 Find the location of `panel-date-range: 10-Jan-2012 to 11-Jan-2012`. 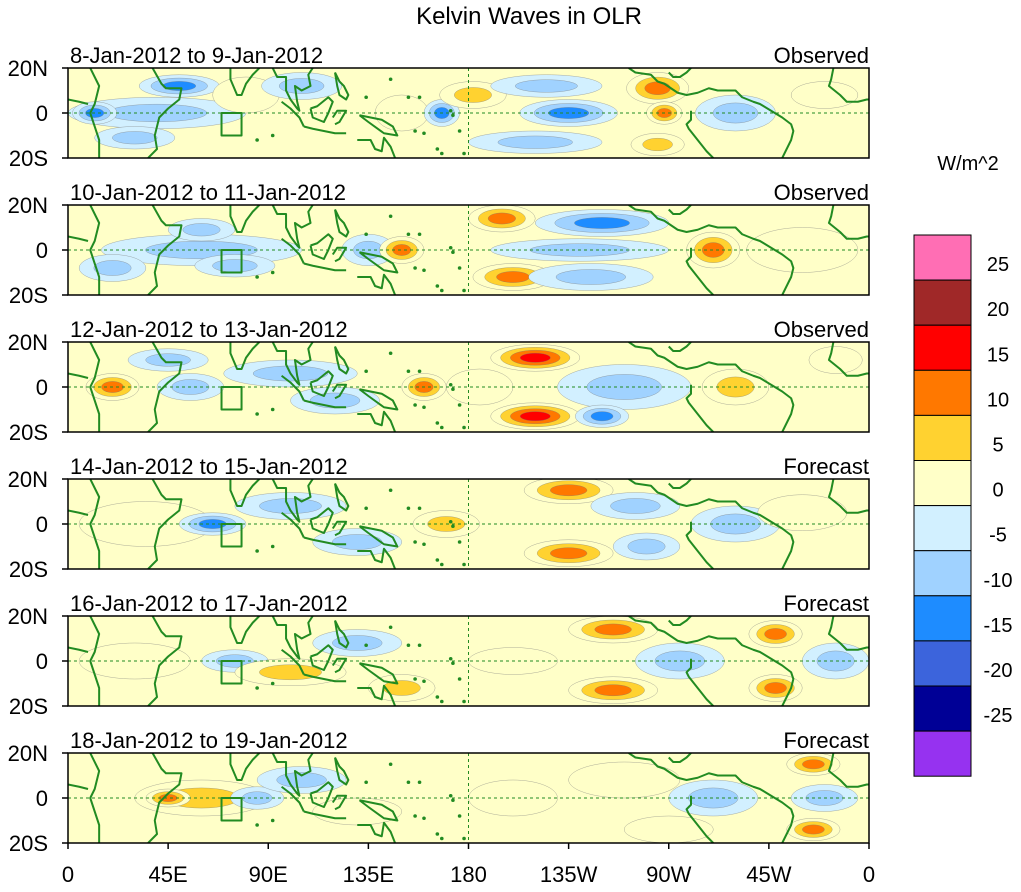

panel-date-range: 10-Jan-2012 to 11-Jan-2012 is located at coordinates (208, 192).